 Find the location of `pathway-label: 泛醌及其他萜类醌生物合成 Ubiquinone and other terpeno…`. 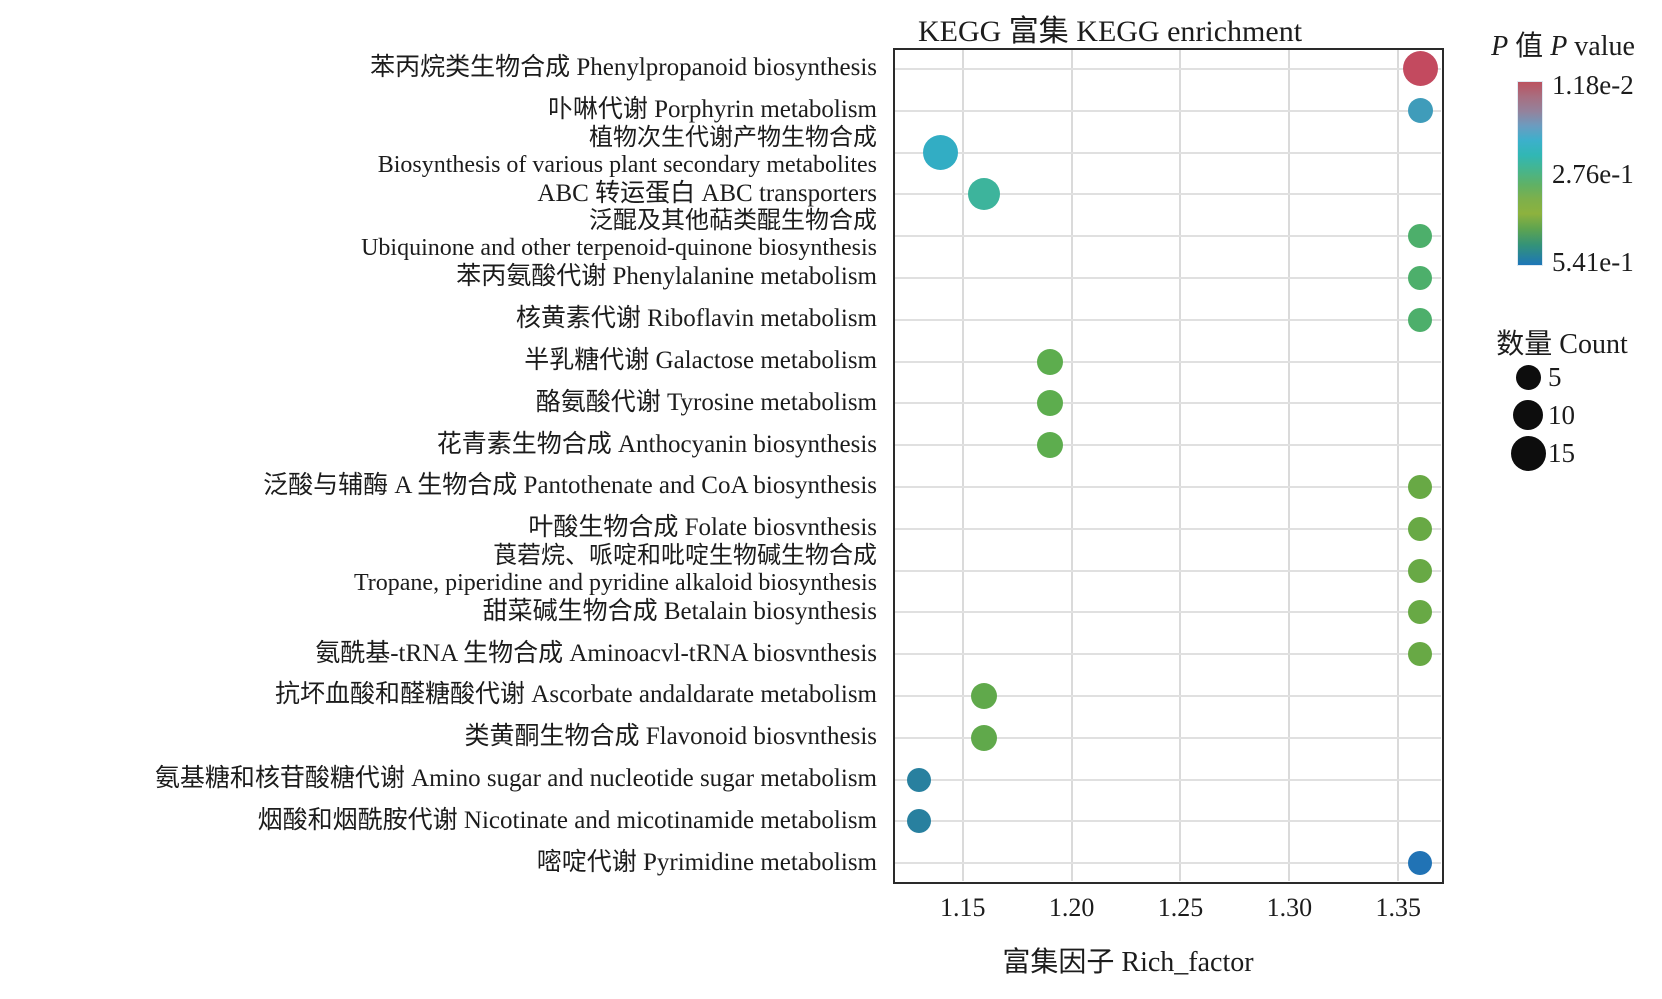

pathway-label: 泛醌及其他萜类醌生物合成 Ubiquinone and other terpeno… is located at coordinates (438, 235).